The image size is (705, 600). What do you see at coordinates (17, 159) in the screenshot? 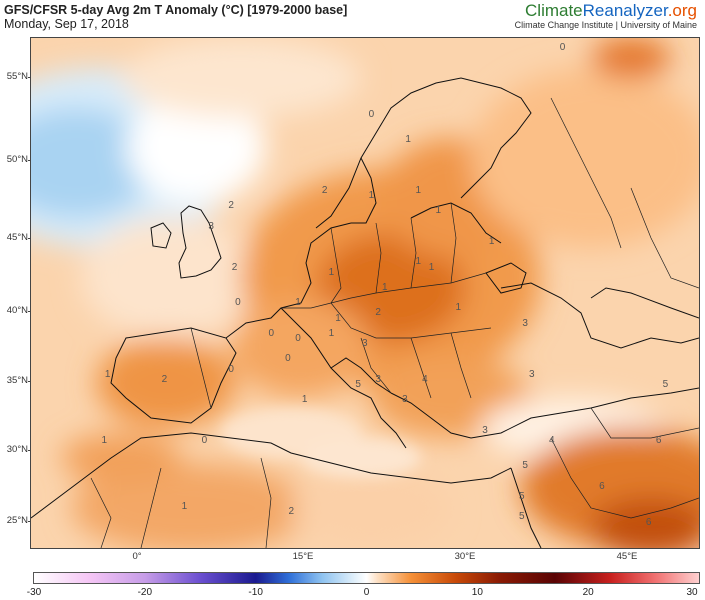
I see `lat-label-50: 50°N` at bounding box center [17, 159].